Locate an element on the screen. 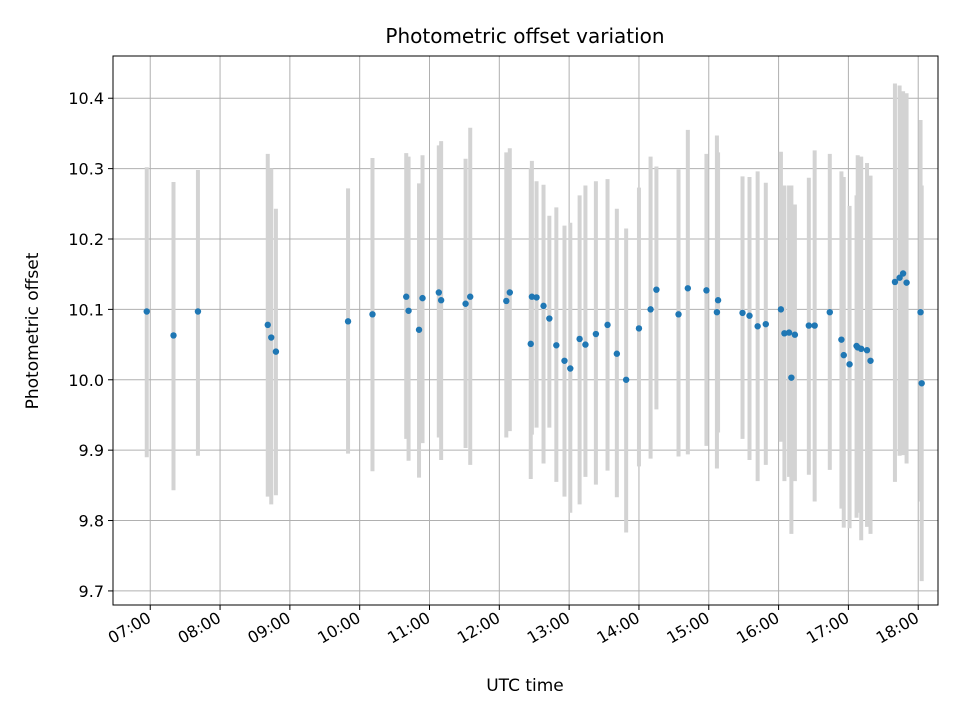 Image resolution: width=960 pixels, height=720 pixels. y-axis-title: Photometric offset is located at coordinates (33, 330).